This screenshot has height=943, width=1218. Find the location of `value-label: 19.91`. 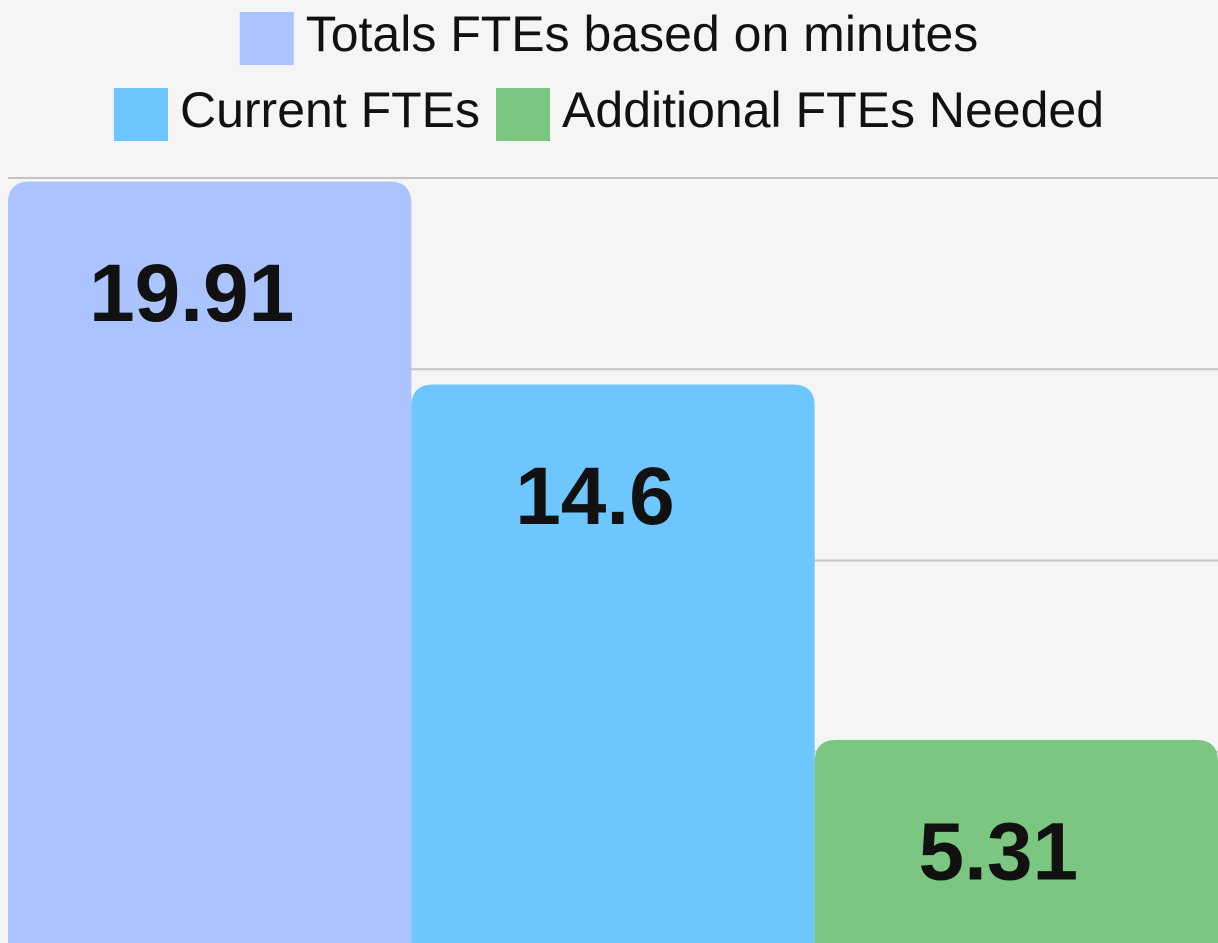

value-label: 19.91 is located at coordinates (191, 293).